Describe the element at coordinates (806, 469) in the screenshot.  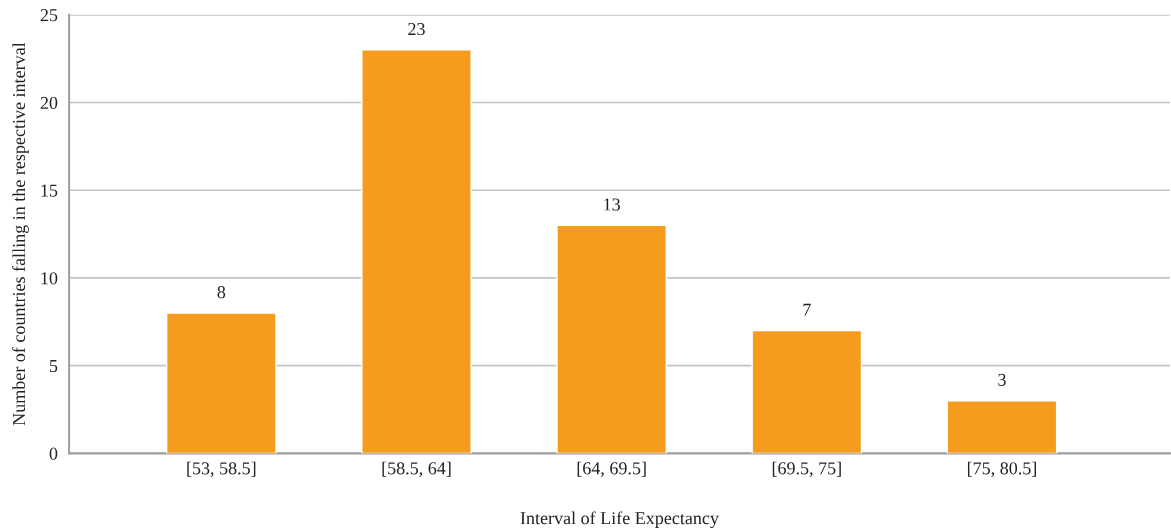
I see `x-tick-label: [69.5, 75]` at that location.